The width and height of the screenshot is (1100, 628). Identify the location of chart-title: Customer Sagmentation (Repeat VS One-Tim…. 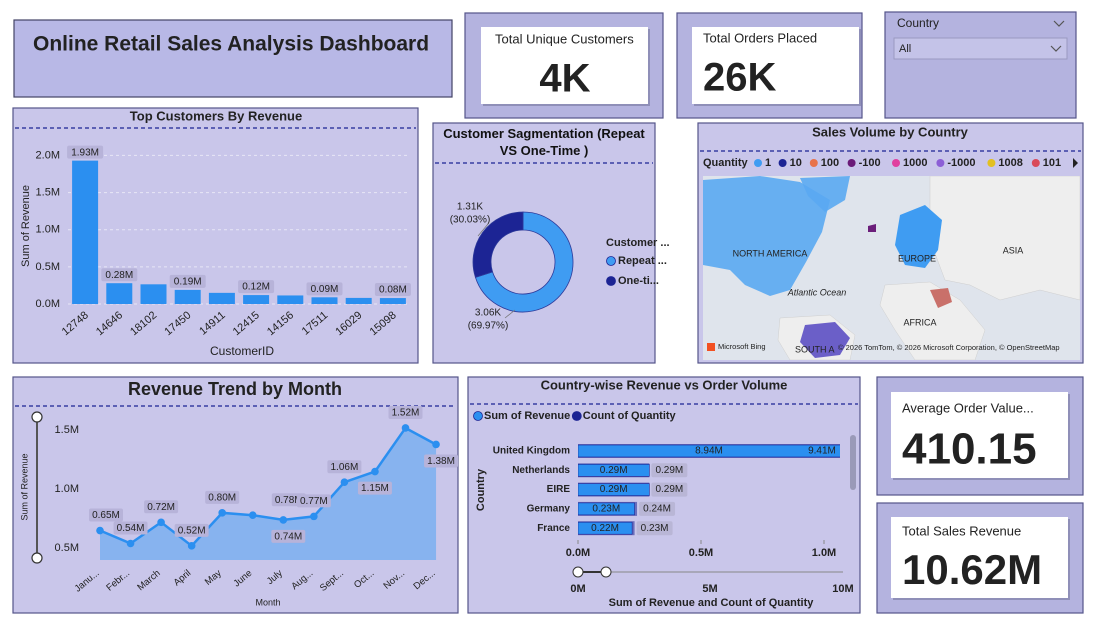
(544, 142).